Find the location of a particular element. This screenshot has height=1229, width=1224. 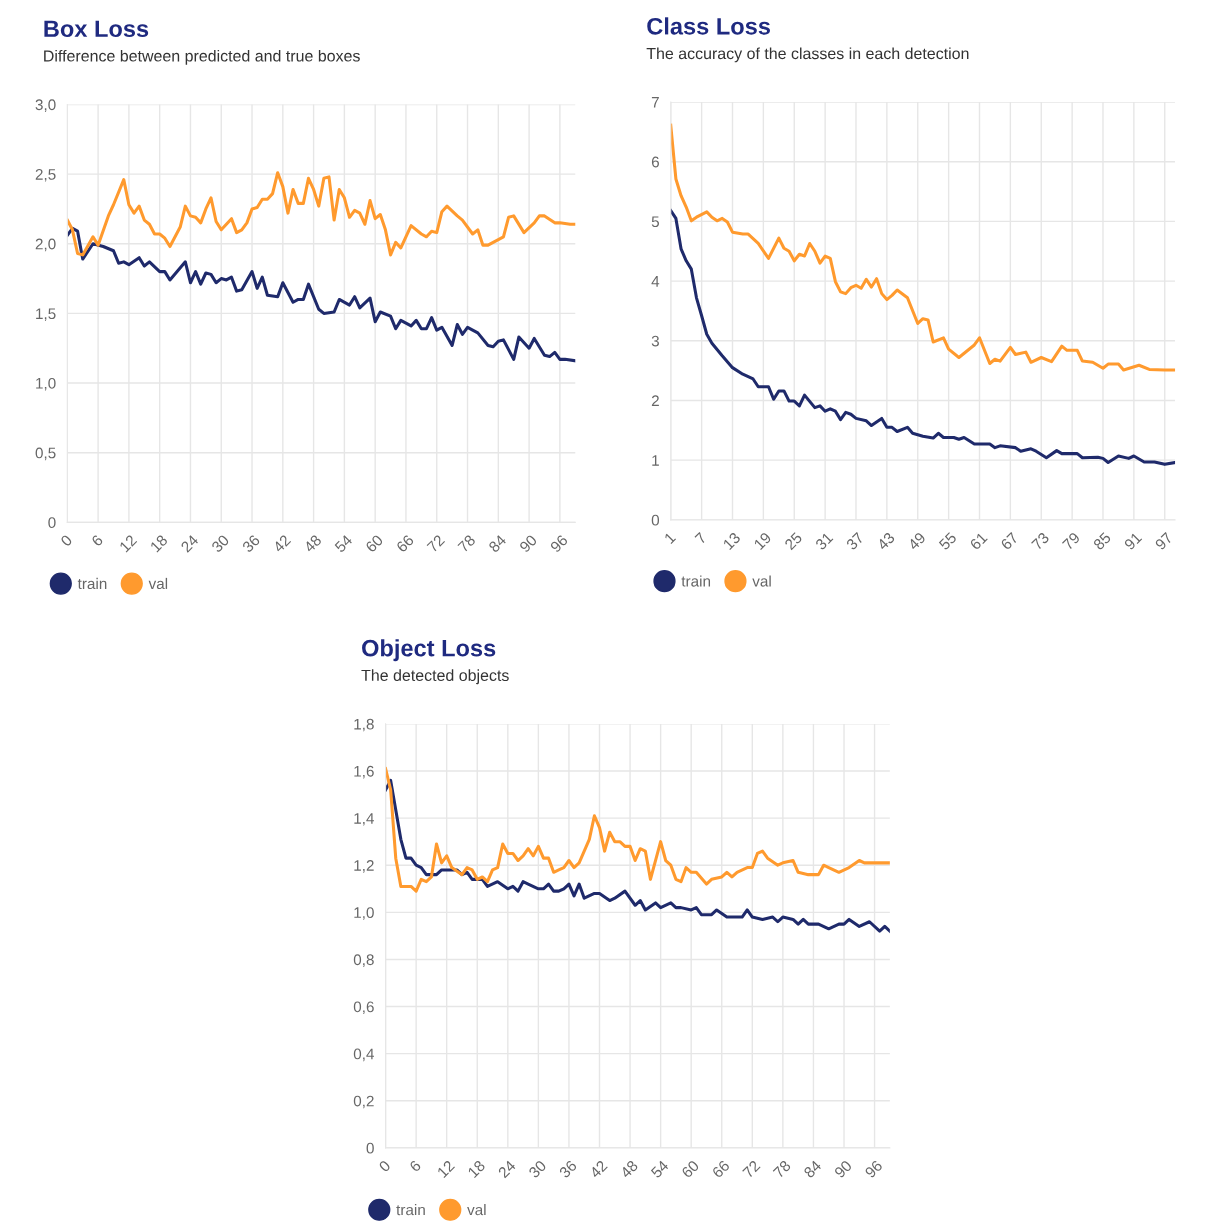

chart-title: Box Loss is located at coordinates (96, 29).